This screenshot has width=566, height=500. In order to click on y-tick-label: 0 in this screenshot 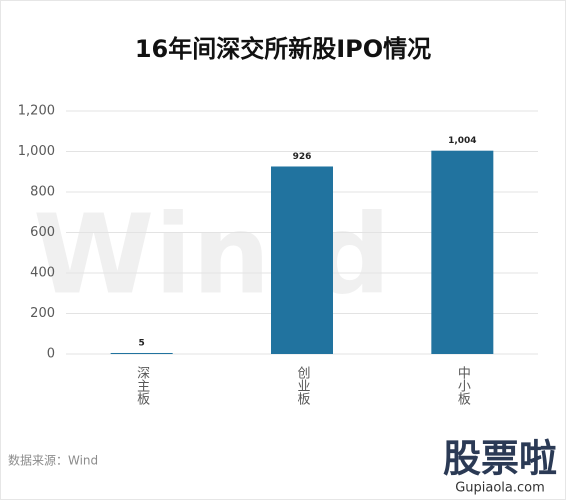, I will do `click(51, 354)`.